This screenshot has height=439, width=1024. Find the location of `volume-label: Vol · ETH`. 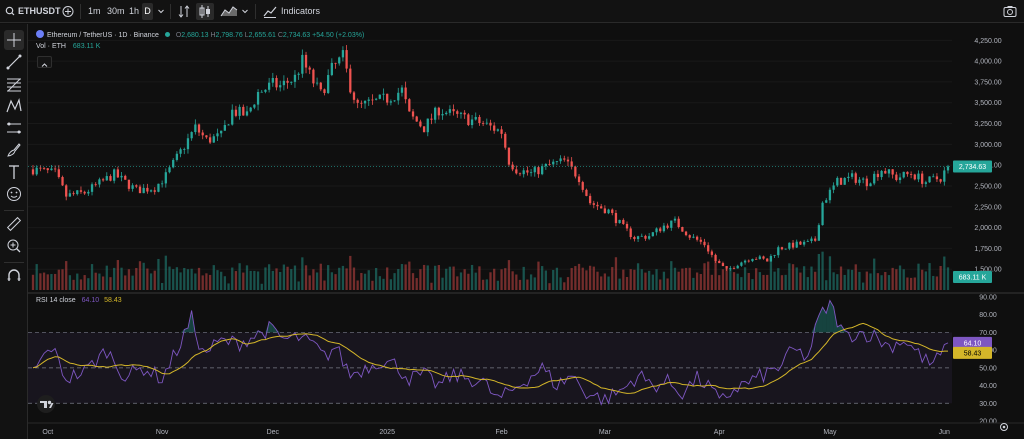

volume-label: Vol · ETH is located at coordinates (51, 46).